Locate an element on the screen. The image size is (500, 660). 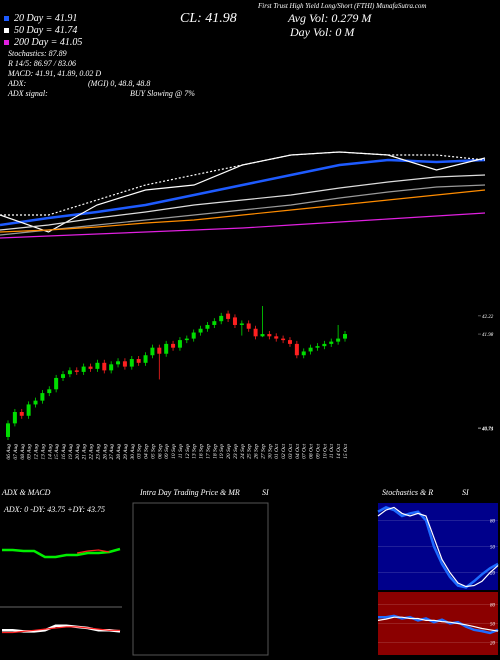
x-tick-label: 10 Oct is located at coordinates (325, 451).